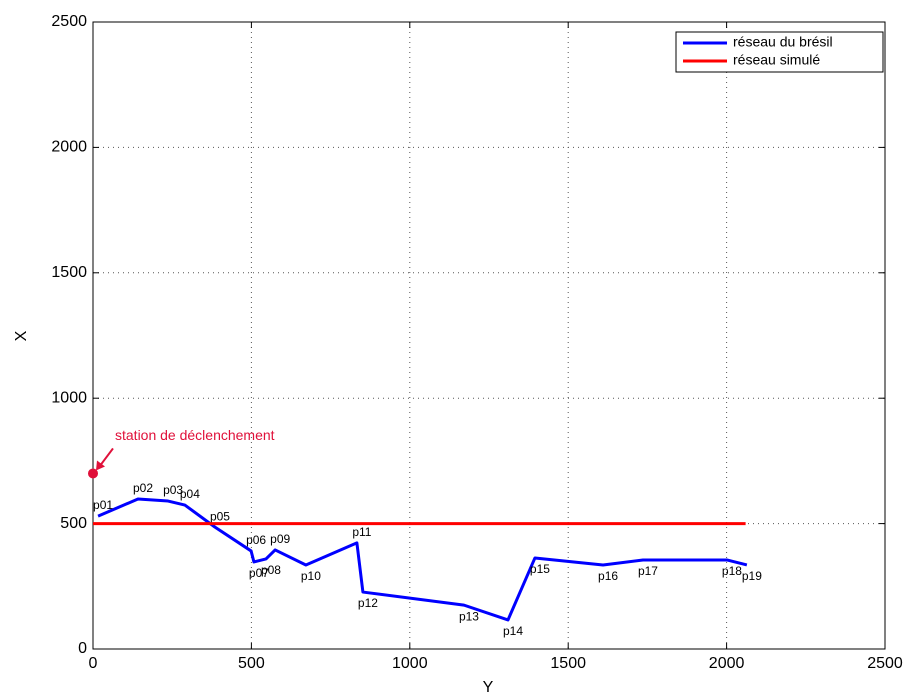  I want to click on point-label: p13, so click(469, 616).